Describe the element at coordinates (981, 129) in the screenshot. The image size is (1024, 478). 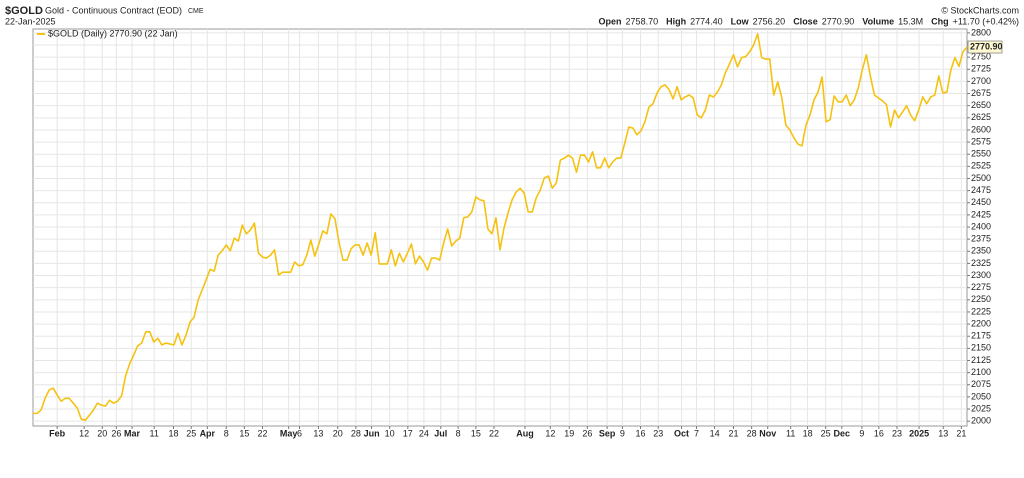
I see `y-tick-label: 2600` at that location.